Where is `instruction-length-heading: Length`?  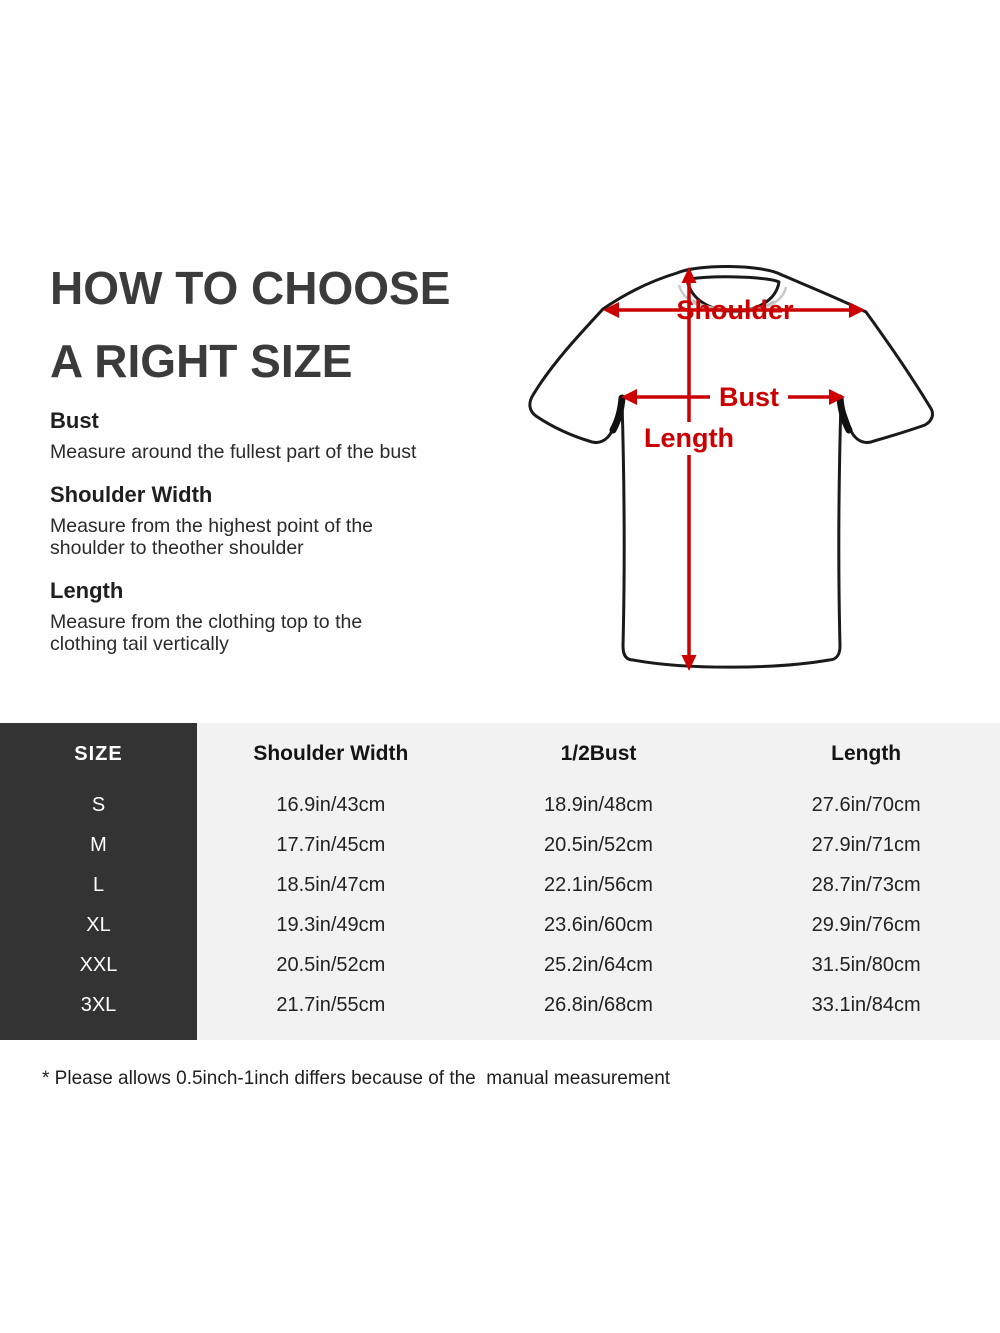
instruction-length-heading: Length is located at coordinates (87, 590).